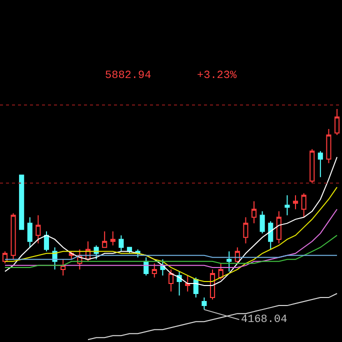 Image resolution: width=342 pixels, height=342 pixels. Describe the element at coordinates (264, 320) in the screenshot. I see `annotation: 4168.04` at that location.